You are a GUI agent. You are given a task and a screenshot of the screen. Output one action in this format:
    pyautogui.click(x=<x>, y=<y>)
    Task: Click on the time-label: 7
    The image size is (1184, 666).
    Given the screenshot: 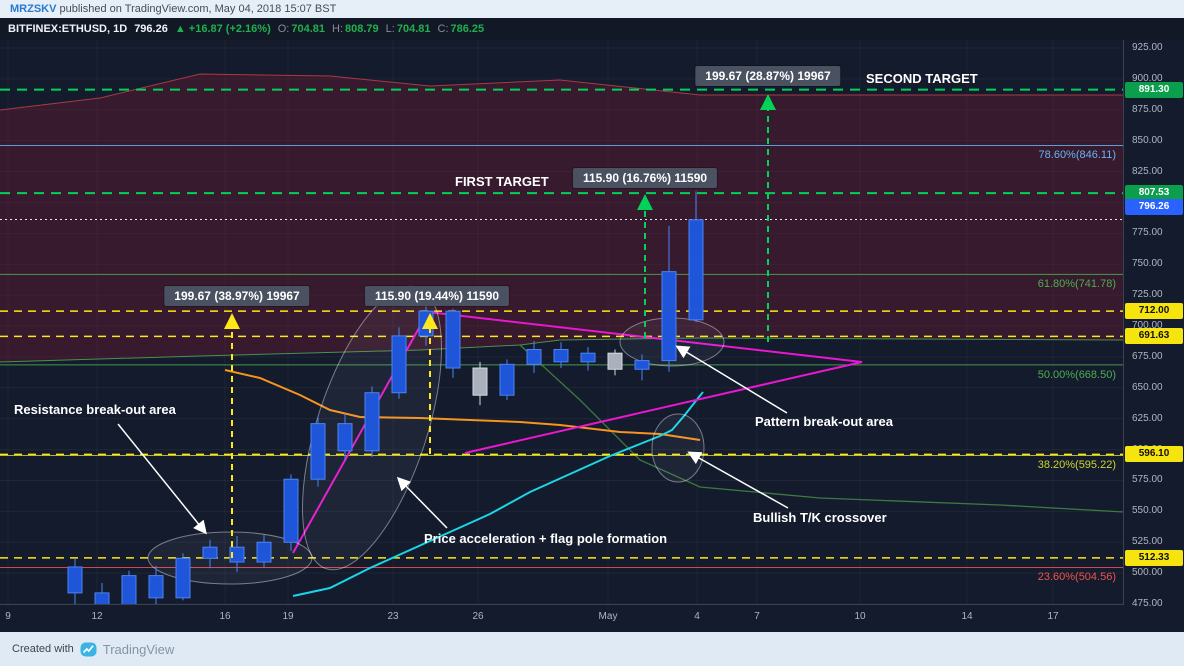 What is the action you would take?
    pyautogui.click(x=757, y=616)
    